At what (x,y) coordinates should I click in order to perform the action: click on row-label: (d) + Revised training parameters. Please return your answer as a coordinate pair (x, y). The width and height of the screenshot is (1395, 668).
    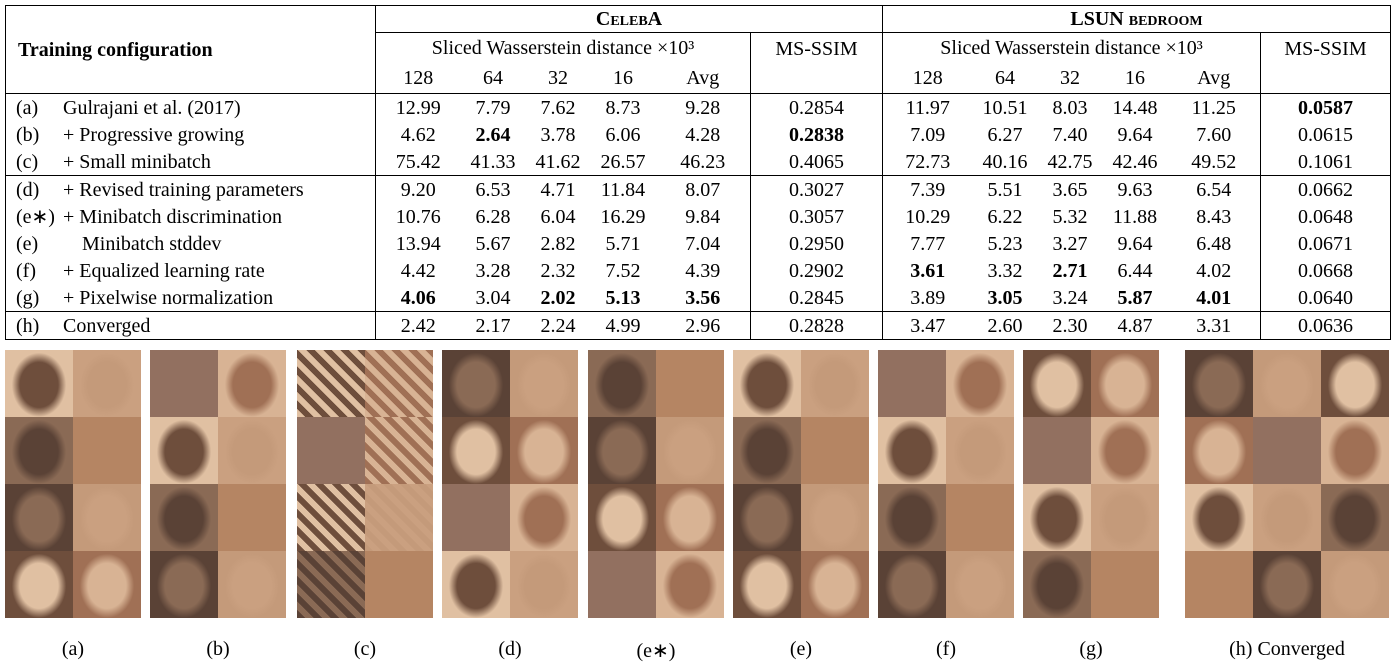
    Looking at the image, I should click on (190, 189).